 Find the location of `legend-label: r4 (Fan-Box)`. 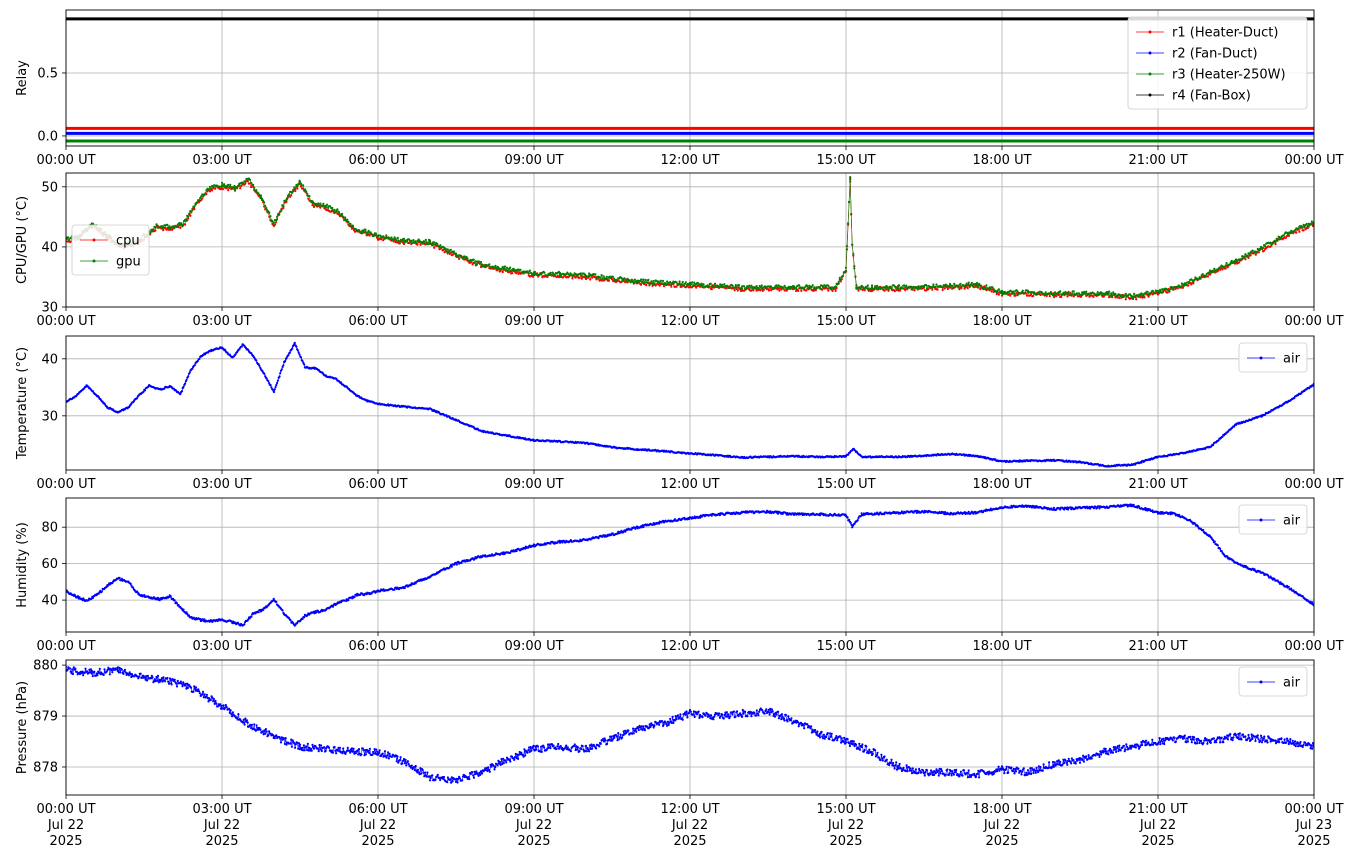

legend-label: r4 (Fan-Box) is located at coordinates (1211, 96).